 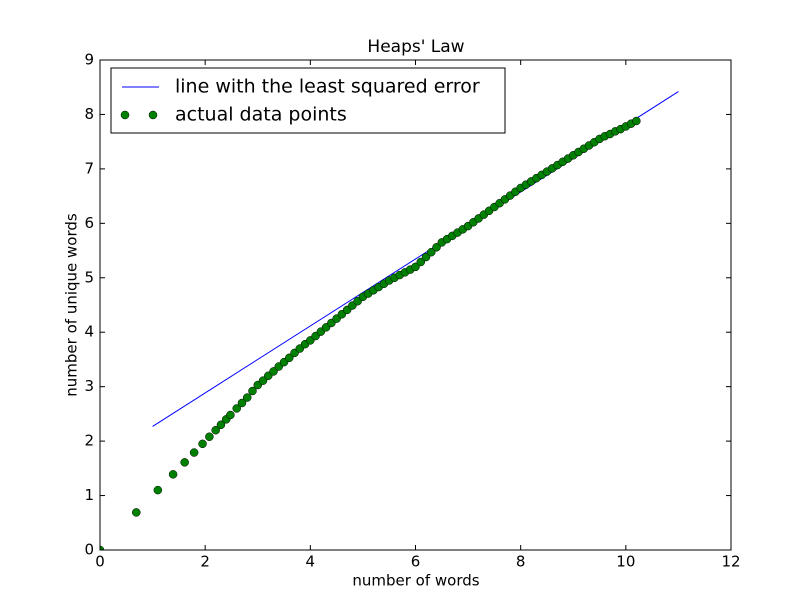 I want to click on y-tick-label: 4, so click(x=89, y=332).